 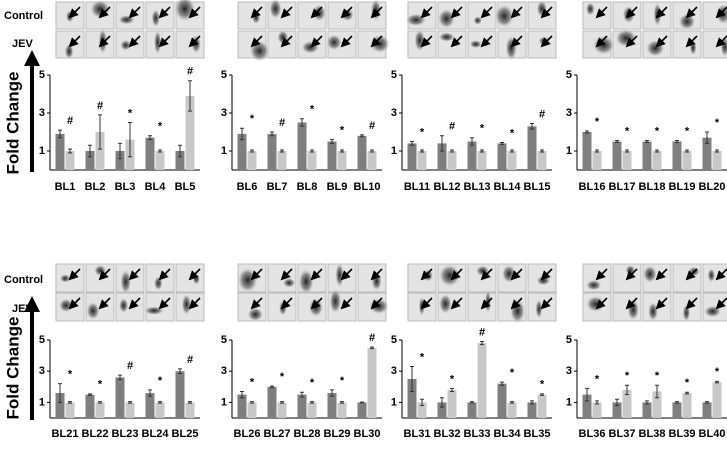 What do you see at coordinates (247, 187) in the screenshot?
I see `x-tick-label: BL6` at bounding box center [247, 187].